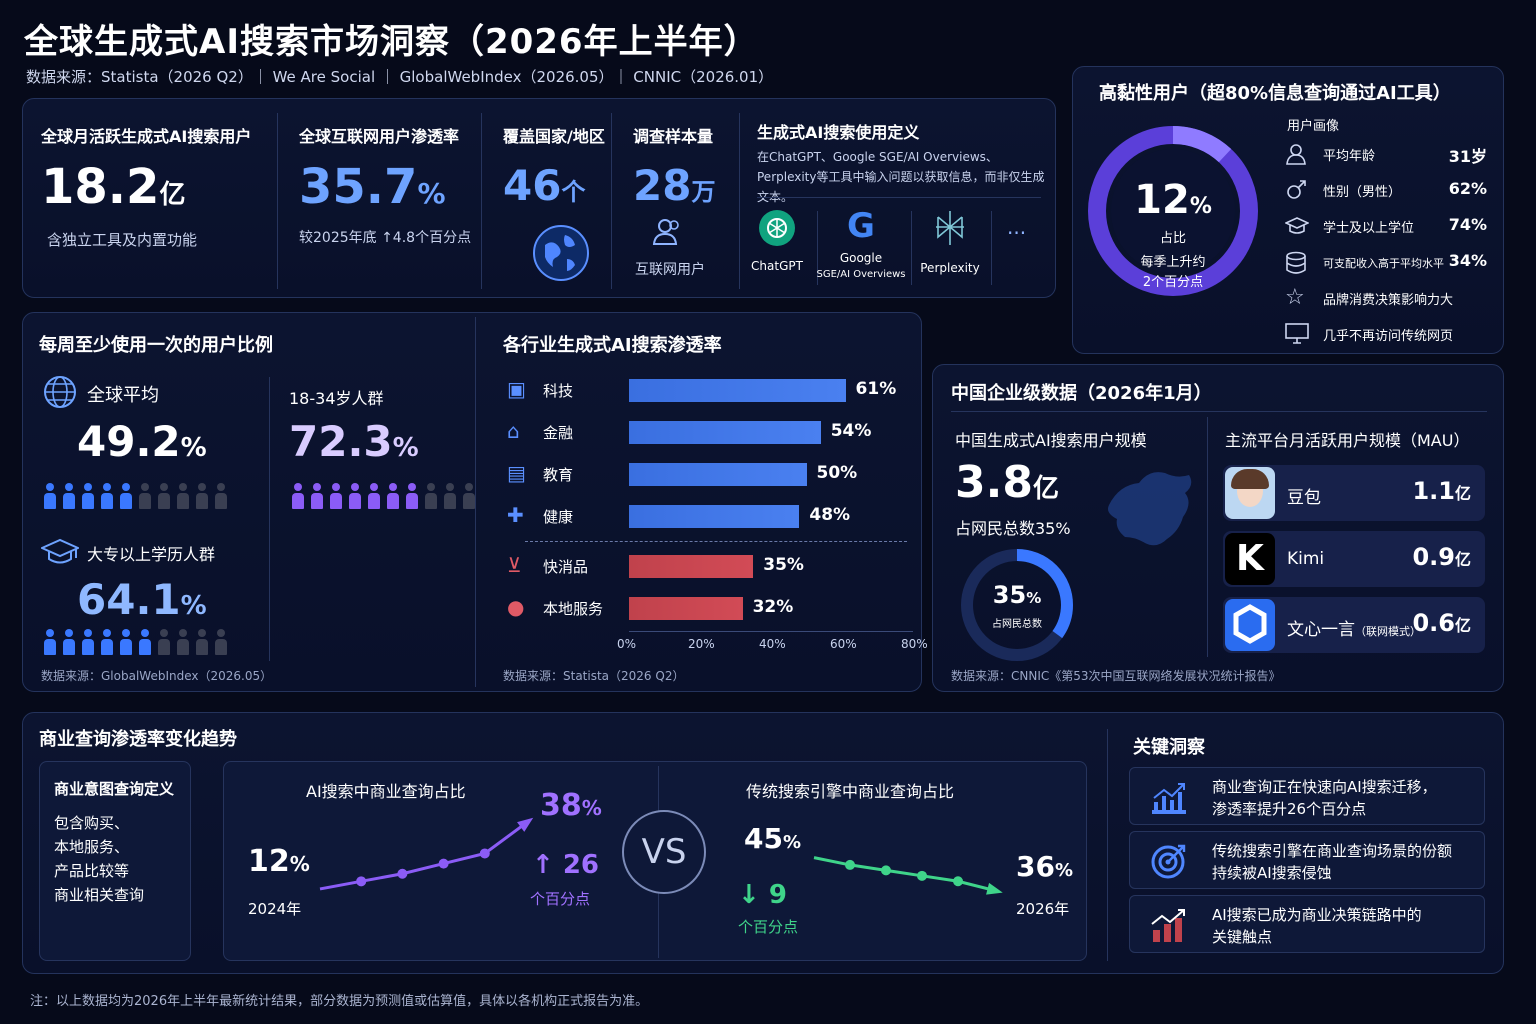  I want to click on pen-note: 较2025年底 ↑4.8个百分点, so click(385, 238).